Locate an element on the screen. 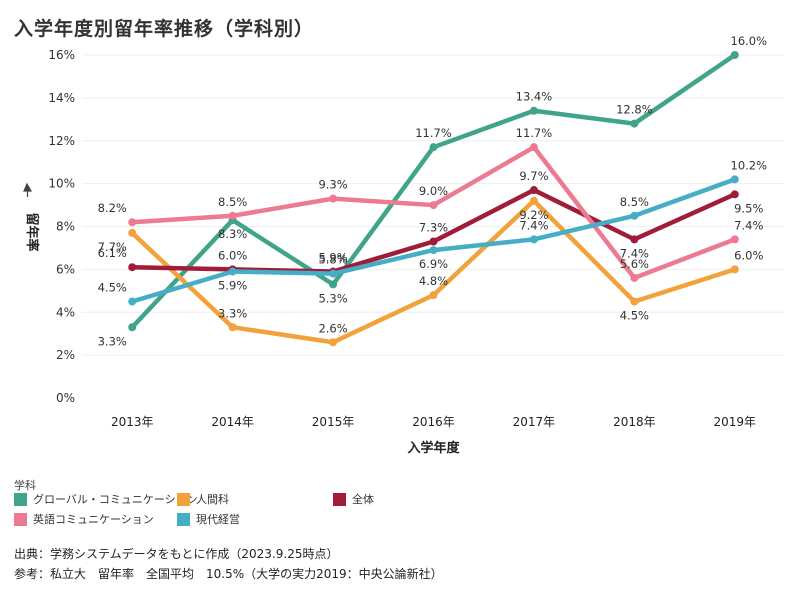 Image resolution: width=800 pixels, height=600 pixels. y-tick-label: 12% is located at coordinates (61, 141).